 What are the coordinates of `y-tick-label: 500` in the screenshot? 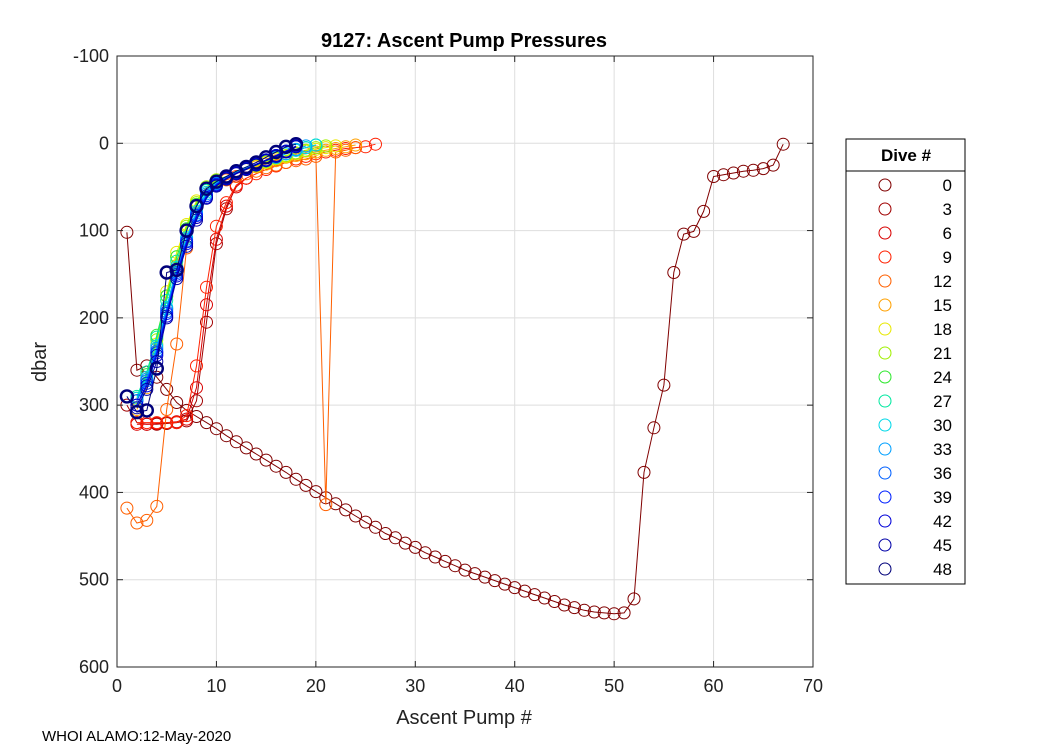 It's located at (94, 580).